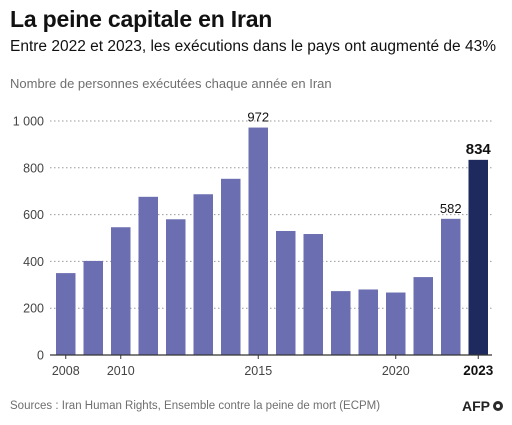 This screenshot has width=512, height=425. Describe the element at coordinates (93, 307) in the screenshot. I see `bar-2009` at that location.